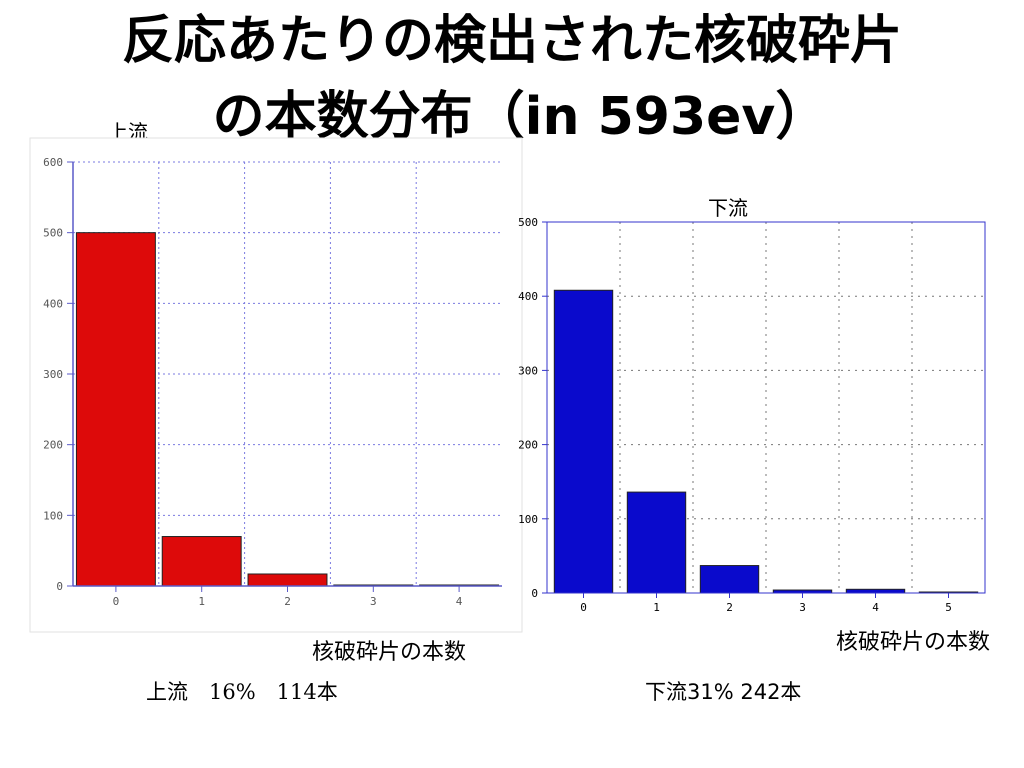 This screenshot has height=768, width=1024. Describe the element at coordinates (373, 601) in the screenshot. I see `upstream-xtick-label: 3` at that location.